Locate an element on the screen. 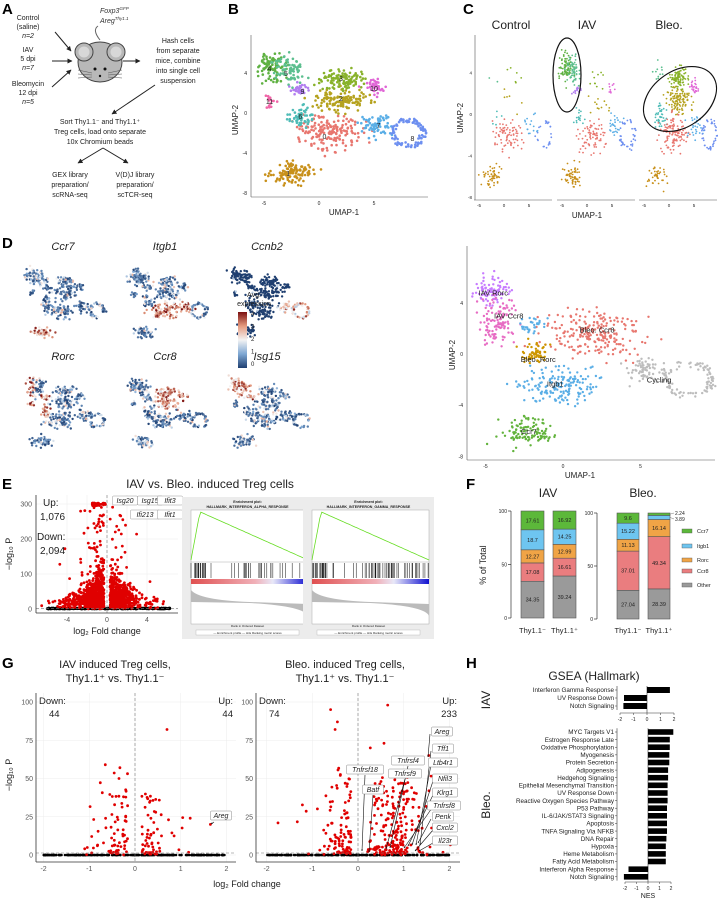 The image size is (718, 900). line is located at coordinates (85, 77).